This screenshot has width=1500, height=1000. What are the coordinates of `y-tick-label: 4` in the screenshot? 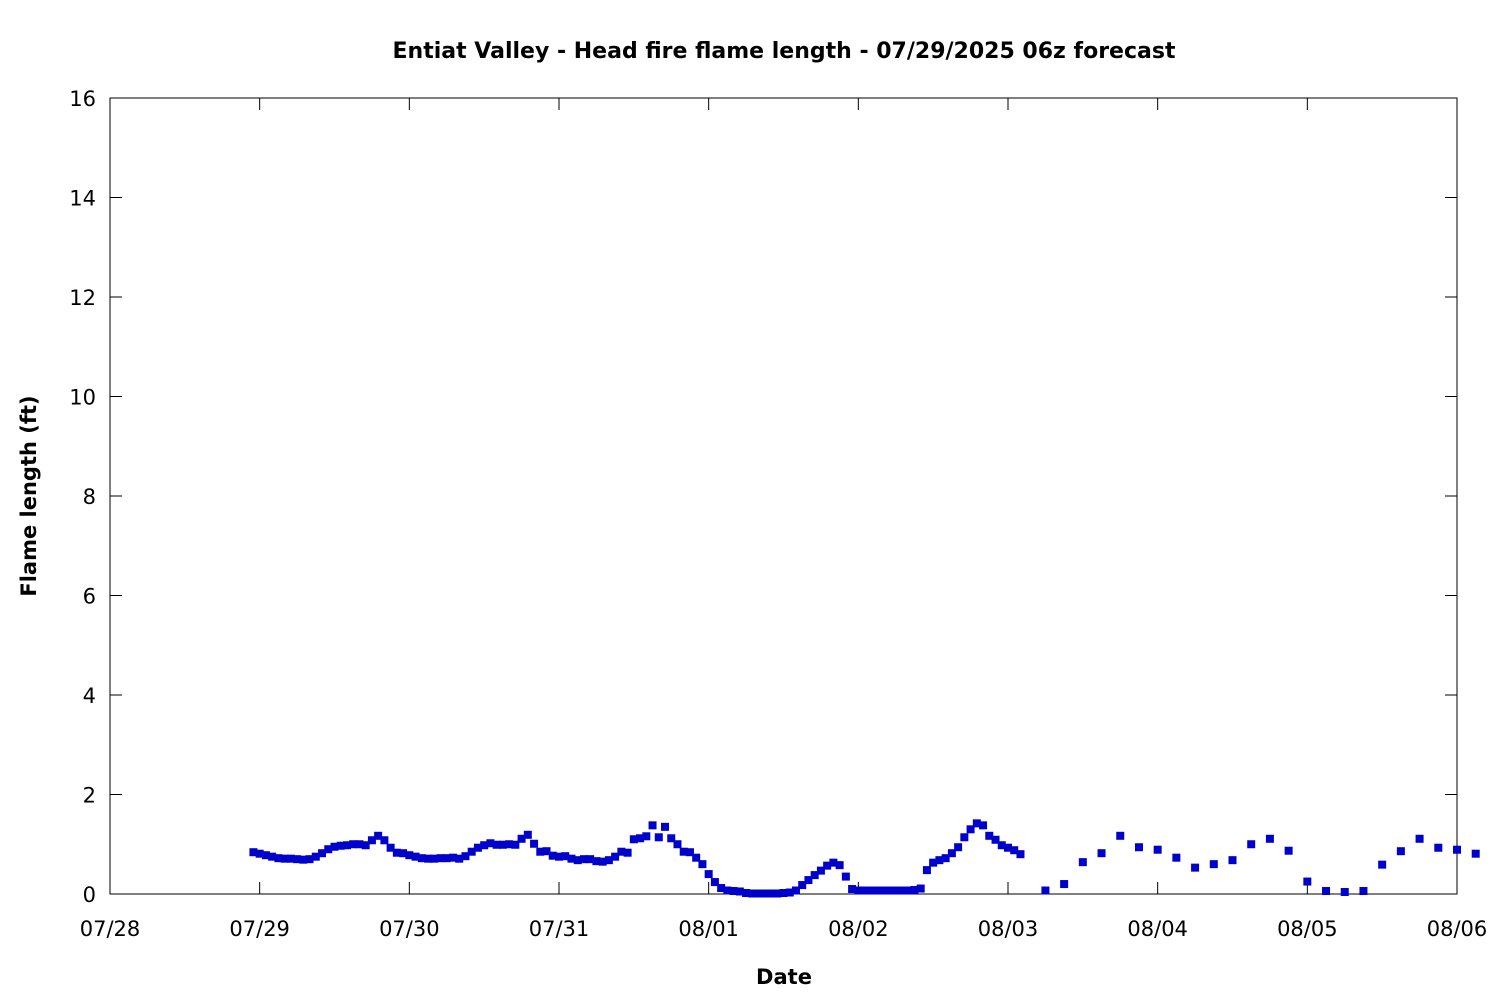 It's located at (89, 696).